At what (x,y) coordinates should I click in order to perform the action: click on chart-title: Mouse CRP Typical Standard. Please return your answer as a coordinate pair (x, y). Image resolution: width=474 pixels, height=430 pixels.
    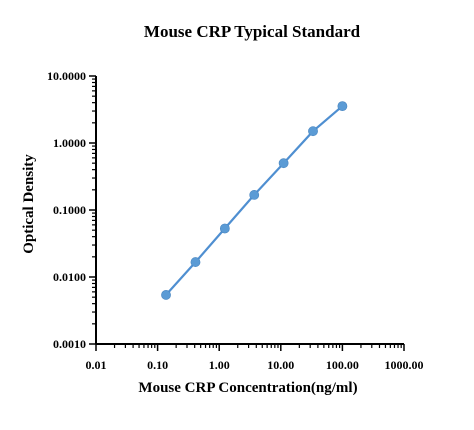
    Looking at the image, I should click on (252, 31).